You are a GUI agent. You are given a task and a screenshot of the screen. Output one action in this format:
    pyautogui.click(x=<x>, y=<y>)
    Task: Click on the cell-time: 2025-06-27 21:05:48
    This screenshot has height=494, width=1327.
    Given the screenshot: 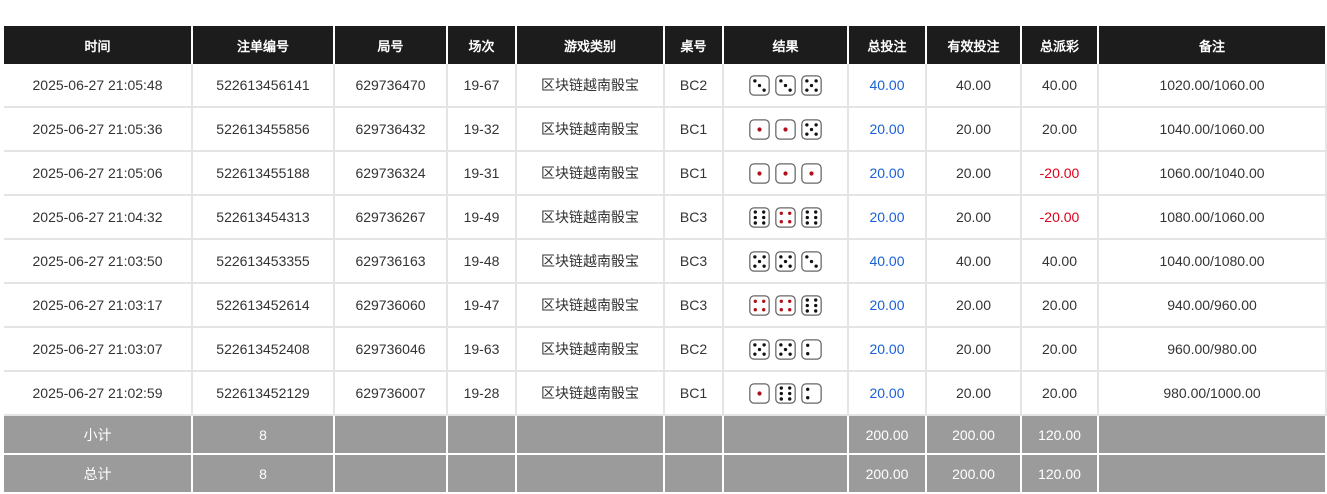 What is the action you would take?
    pyautogui.click(x=98, y=86)
    